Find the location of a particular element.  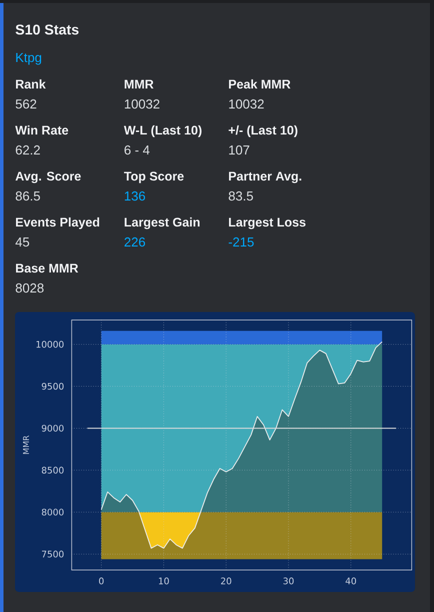

x-tick-label: 30 is located at coordinates (288, 581).